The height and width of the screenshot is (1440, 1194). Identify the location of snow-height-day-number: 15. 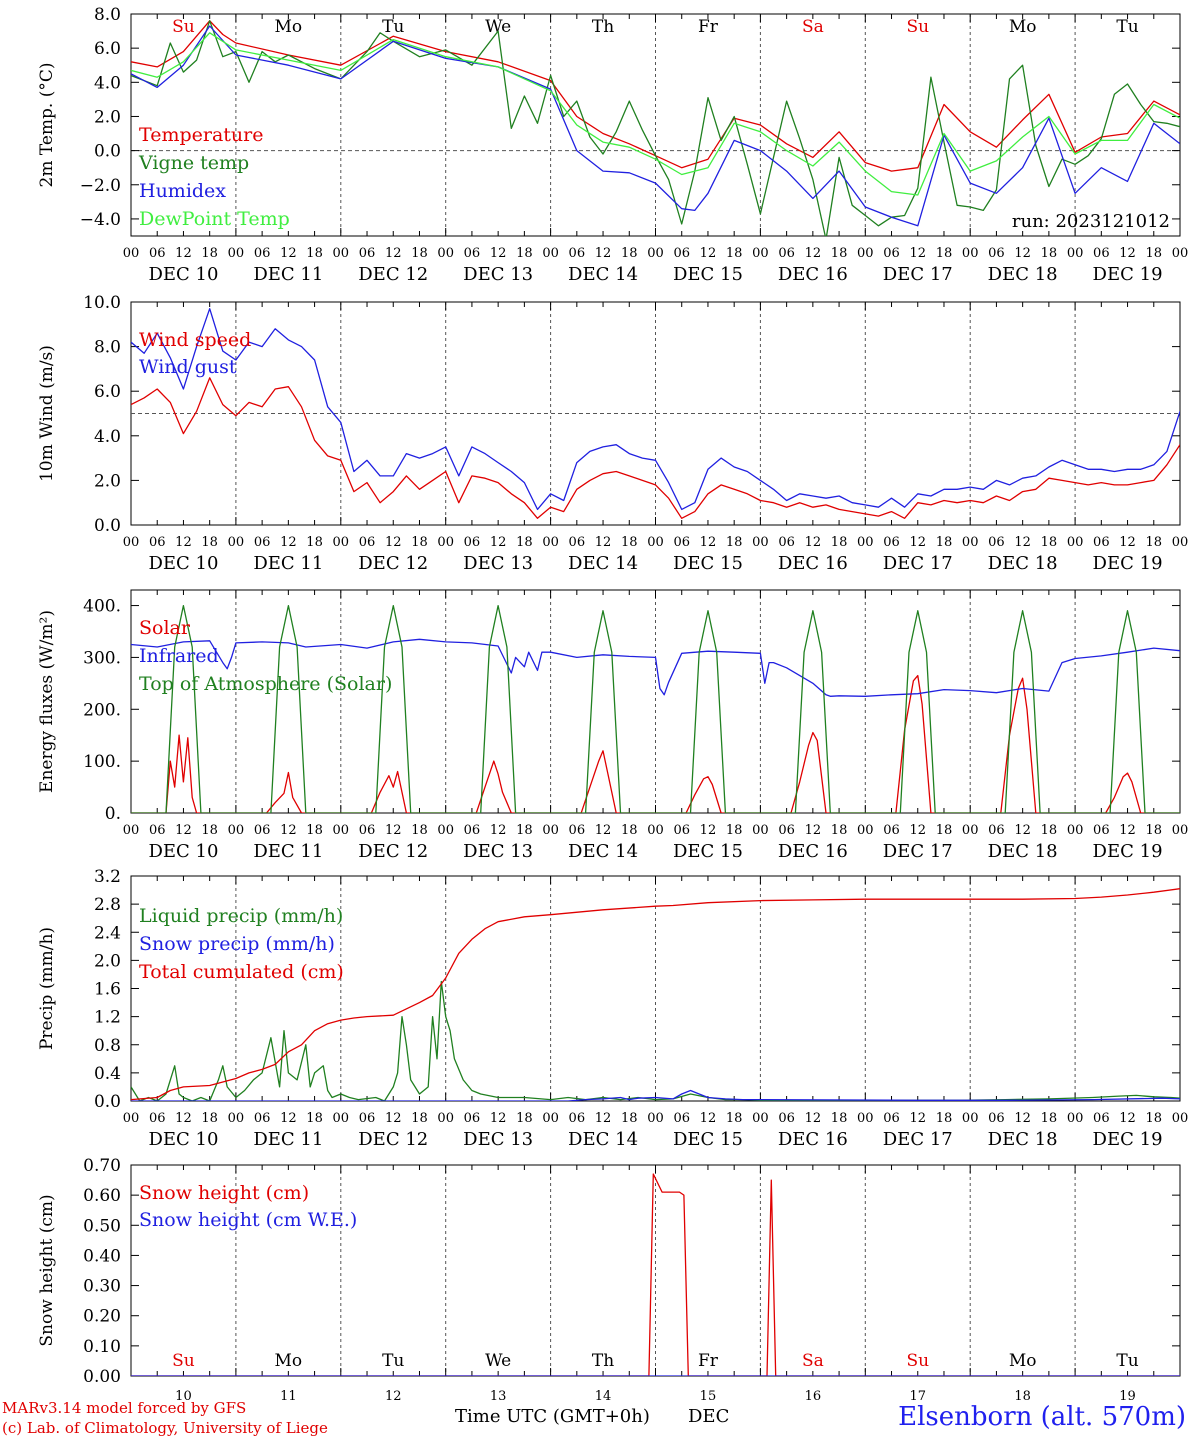
(708, 1396).